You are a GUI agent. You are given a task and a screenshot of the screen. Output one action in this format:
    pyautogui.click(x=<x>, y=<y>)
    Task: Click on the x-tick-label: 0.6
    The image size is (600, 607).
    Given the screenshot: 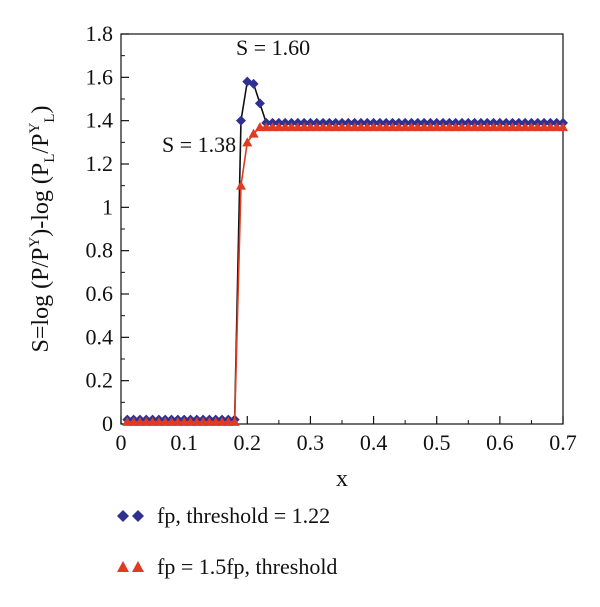 What is the action you would take?
    pyautogui.click(x=500, y=442)
    